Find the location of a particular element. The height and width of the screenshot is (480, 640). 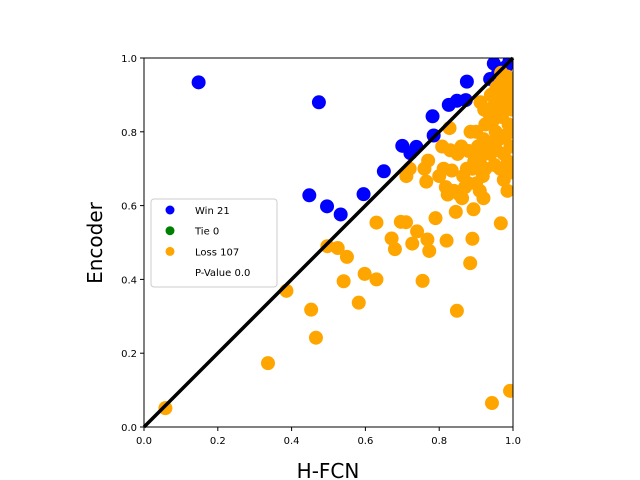

legend-box is located at coordinates (214, 243).